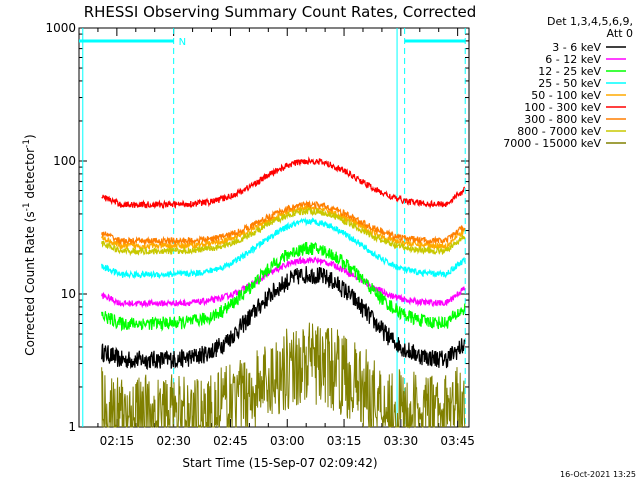 The height and width of the screenshot is (480, 640). Describe the element at coordinates (29, 244) in the screenshot. I see `y-axis-label: Corrected Count Rate (s-1 detector-1)` at that location.